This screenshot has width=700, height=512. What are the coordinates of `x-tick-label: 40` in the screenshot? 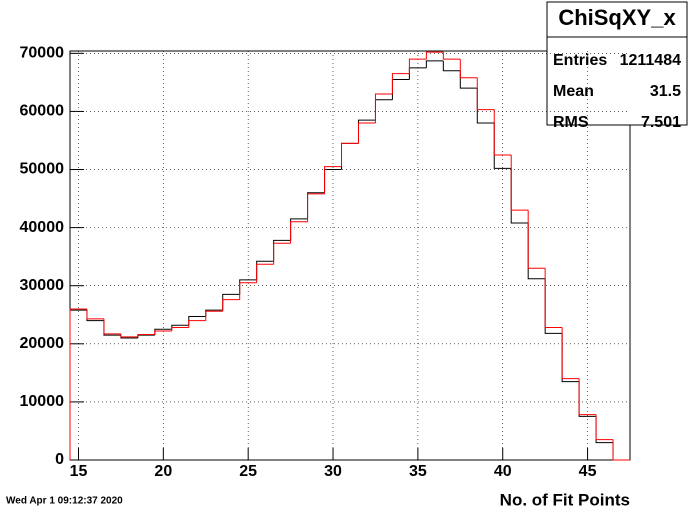 It's located at (503, 471).